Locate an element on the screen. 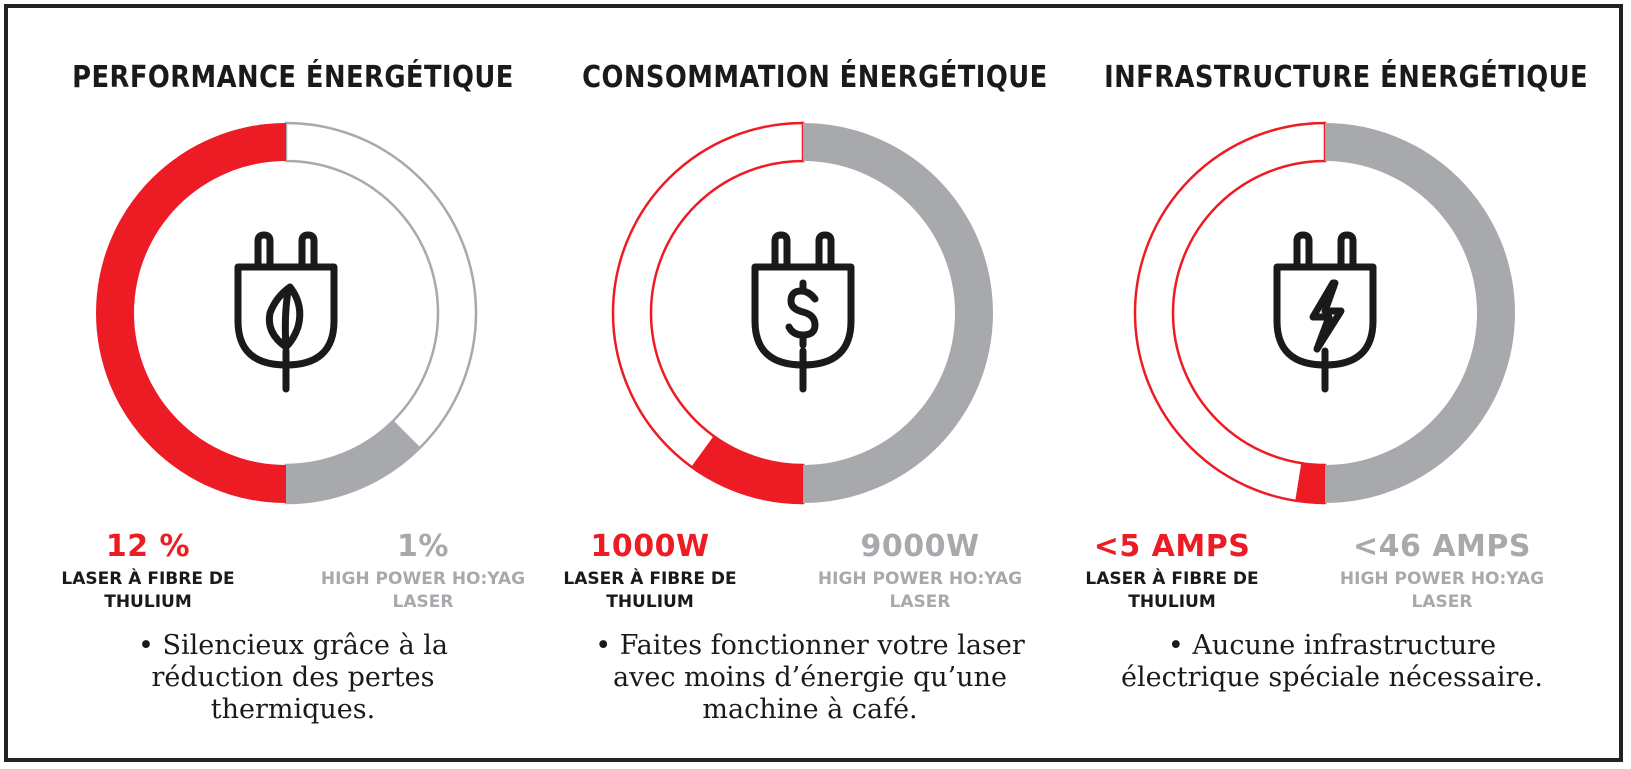 The width and height of the screenshot is (1631, 769). stat-thulium: <5 AMPS LASER À FIBRE DE THULIUM is located at coordinates (1172, 571).